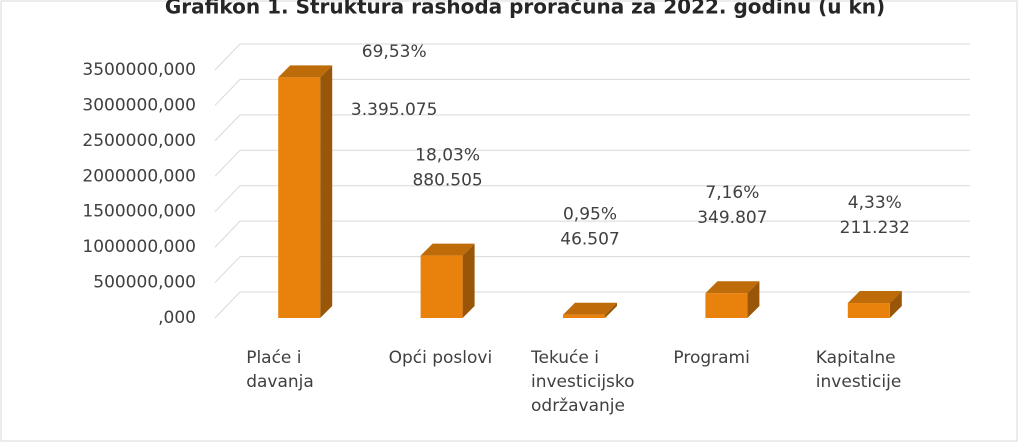 Image resolution: width=1019 pixels, height=443 pixels. I want to click on x-tick-label-line: investicije, so click(859, 382).